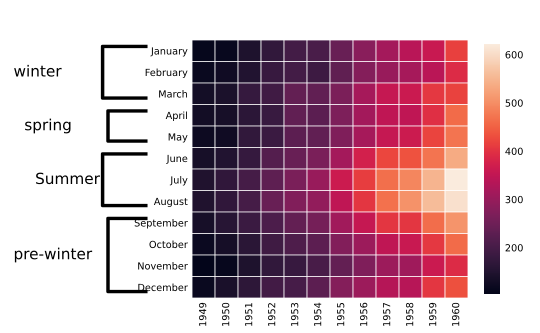 This screenshot has height=333, width=540. What do you see at coordinates (514, 103) in the screenshot?
I see `color-bar-label: 500` at bounding box center [514, 103].